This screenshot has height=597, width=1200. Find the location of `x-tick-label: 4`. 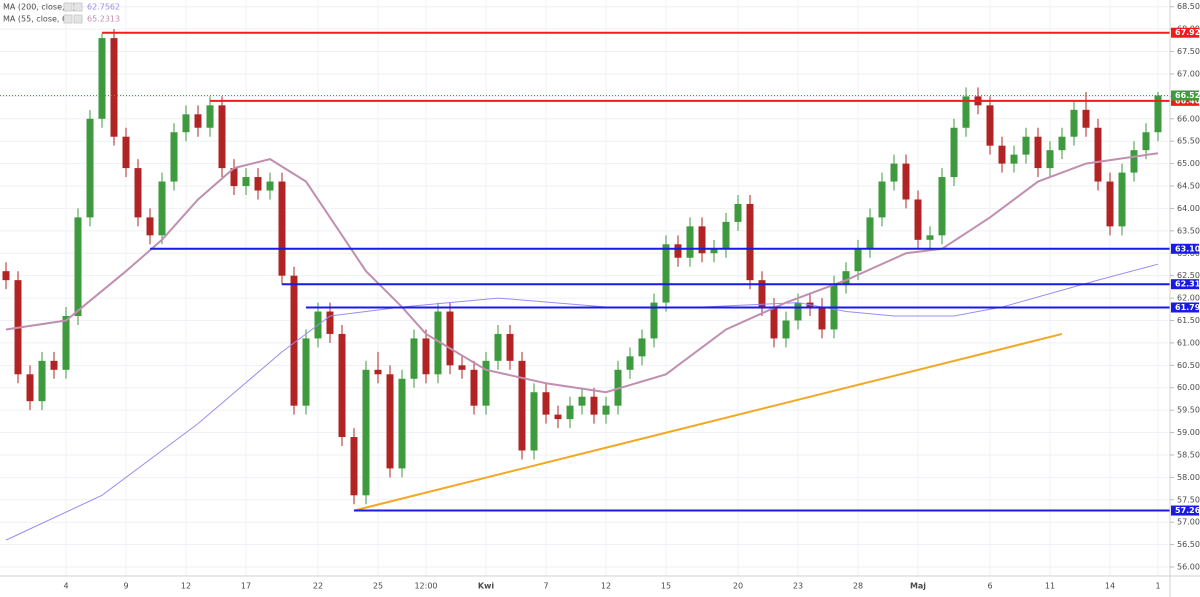

x-tick-label: 4 is located at coordinates (65, 586).